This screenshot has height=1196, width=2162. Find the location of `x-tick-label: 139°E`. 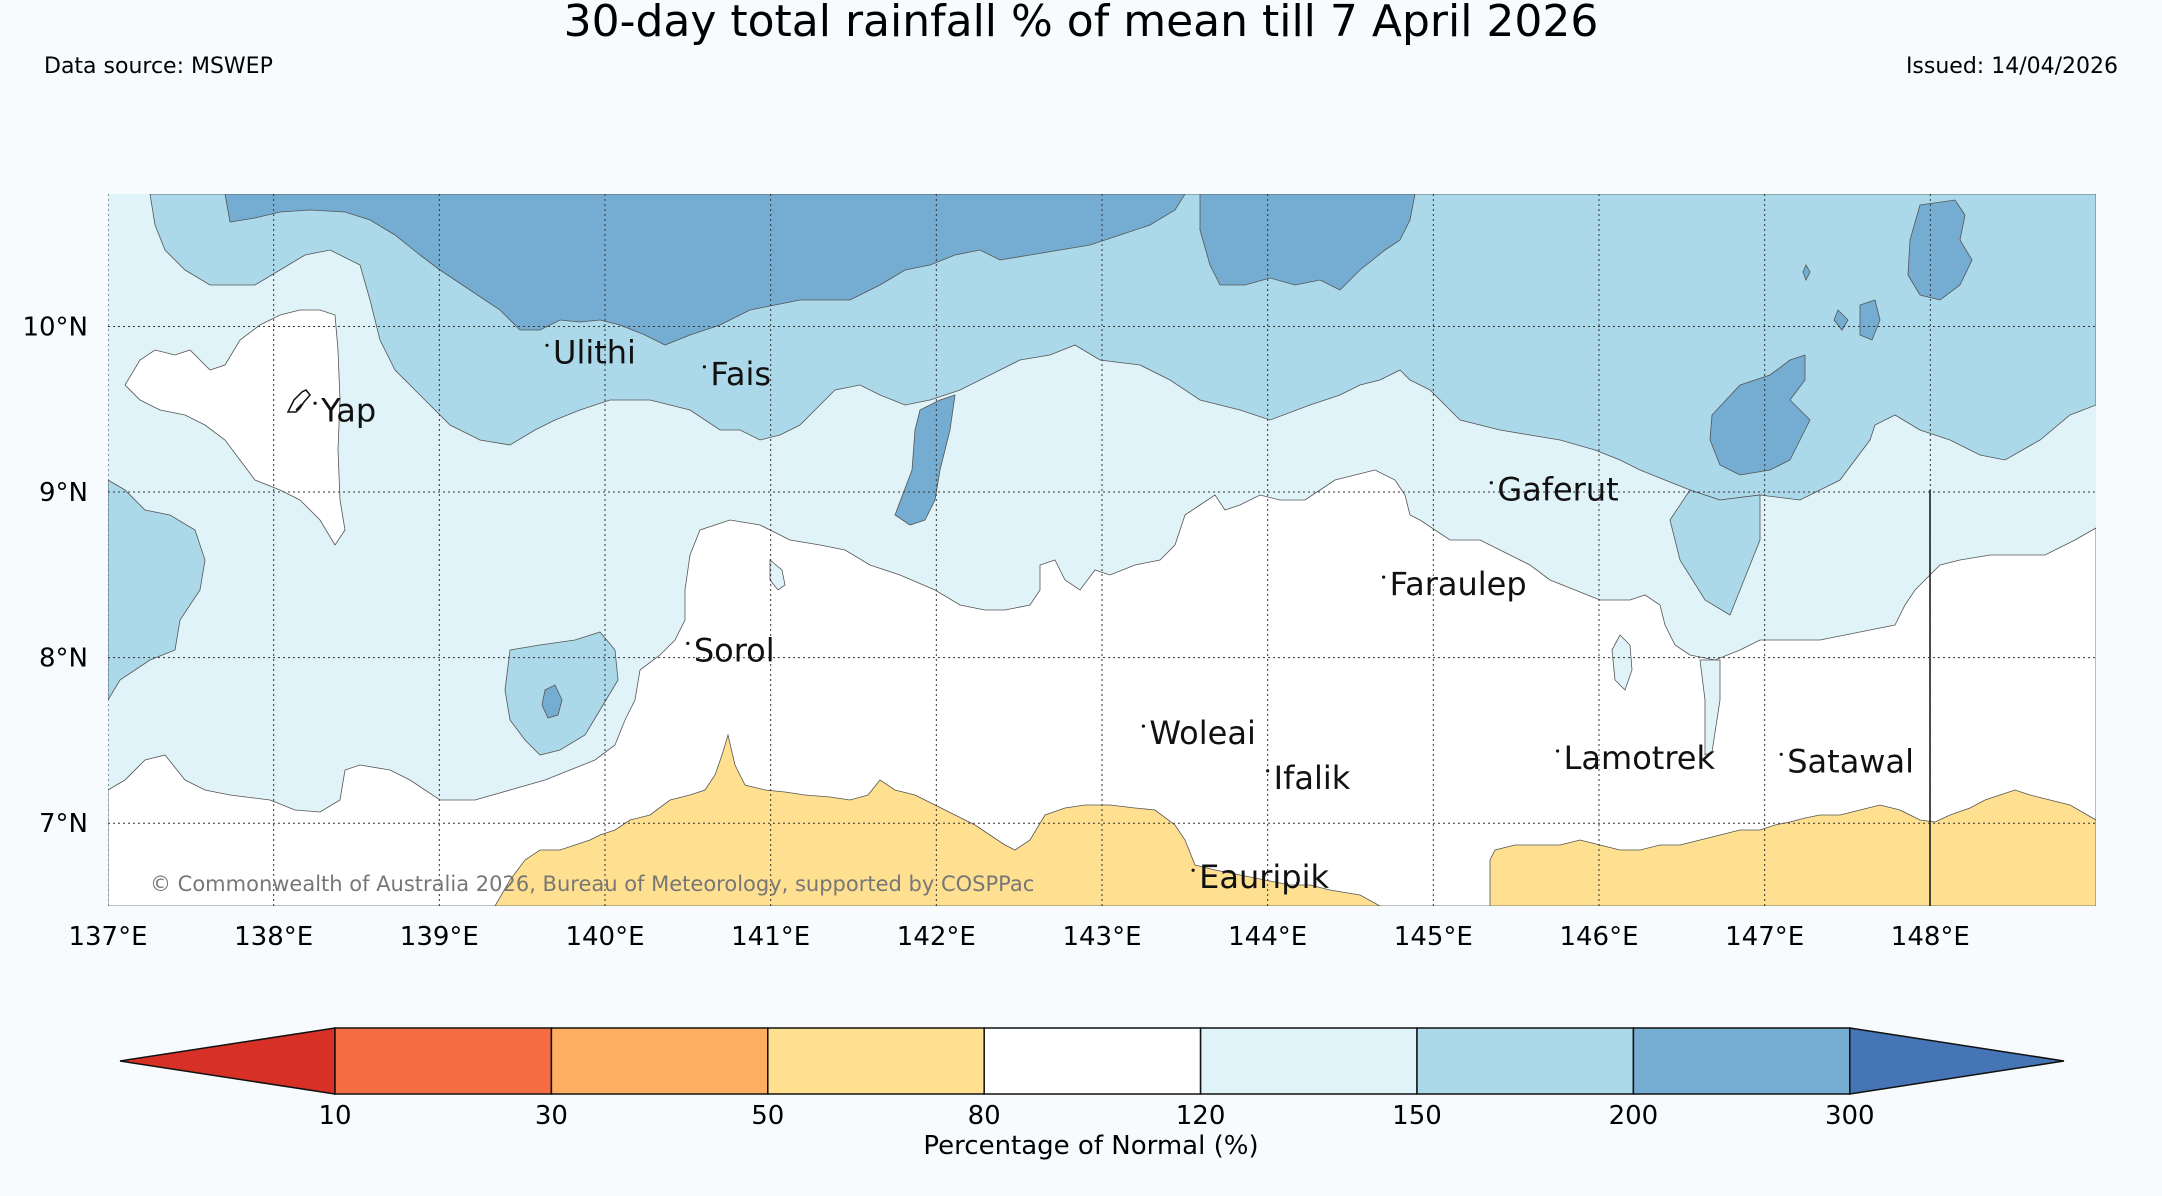

x-tick-label: 139°E is located at coordinates (439, 937).